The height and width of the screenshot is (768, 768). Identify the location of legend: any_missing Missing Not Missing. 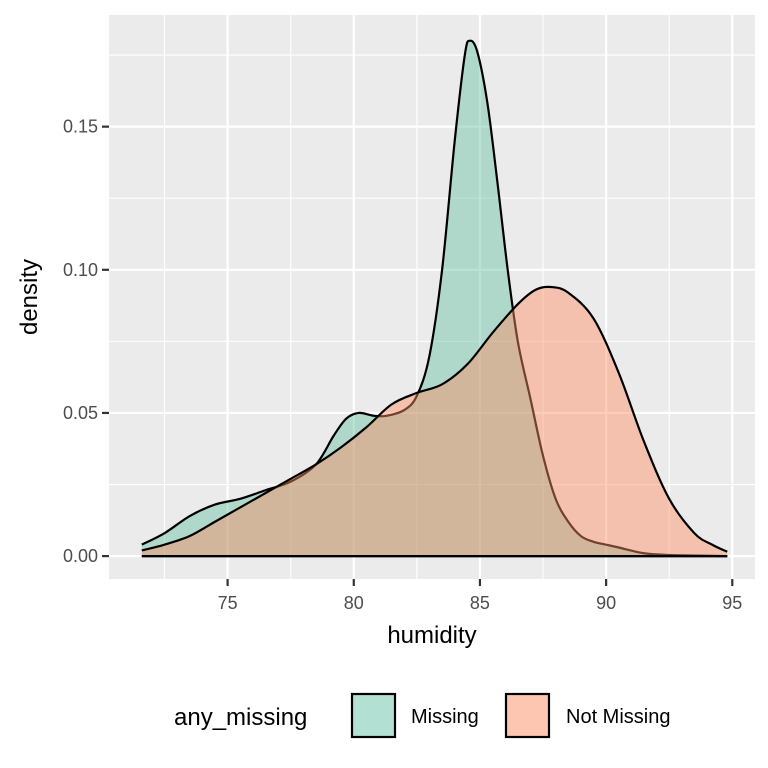
(422, 715).